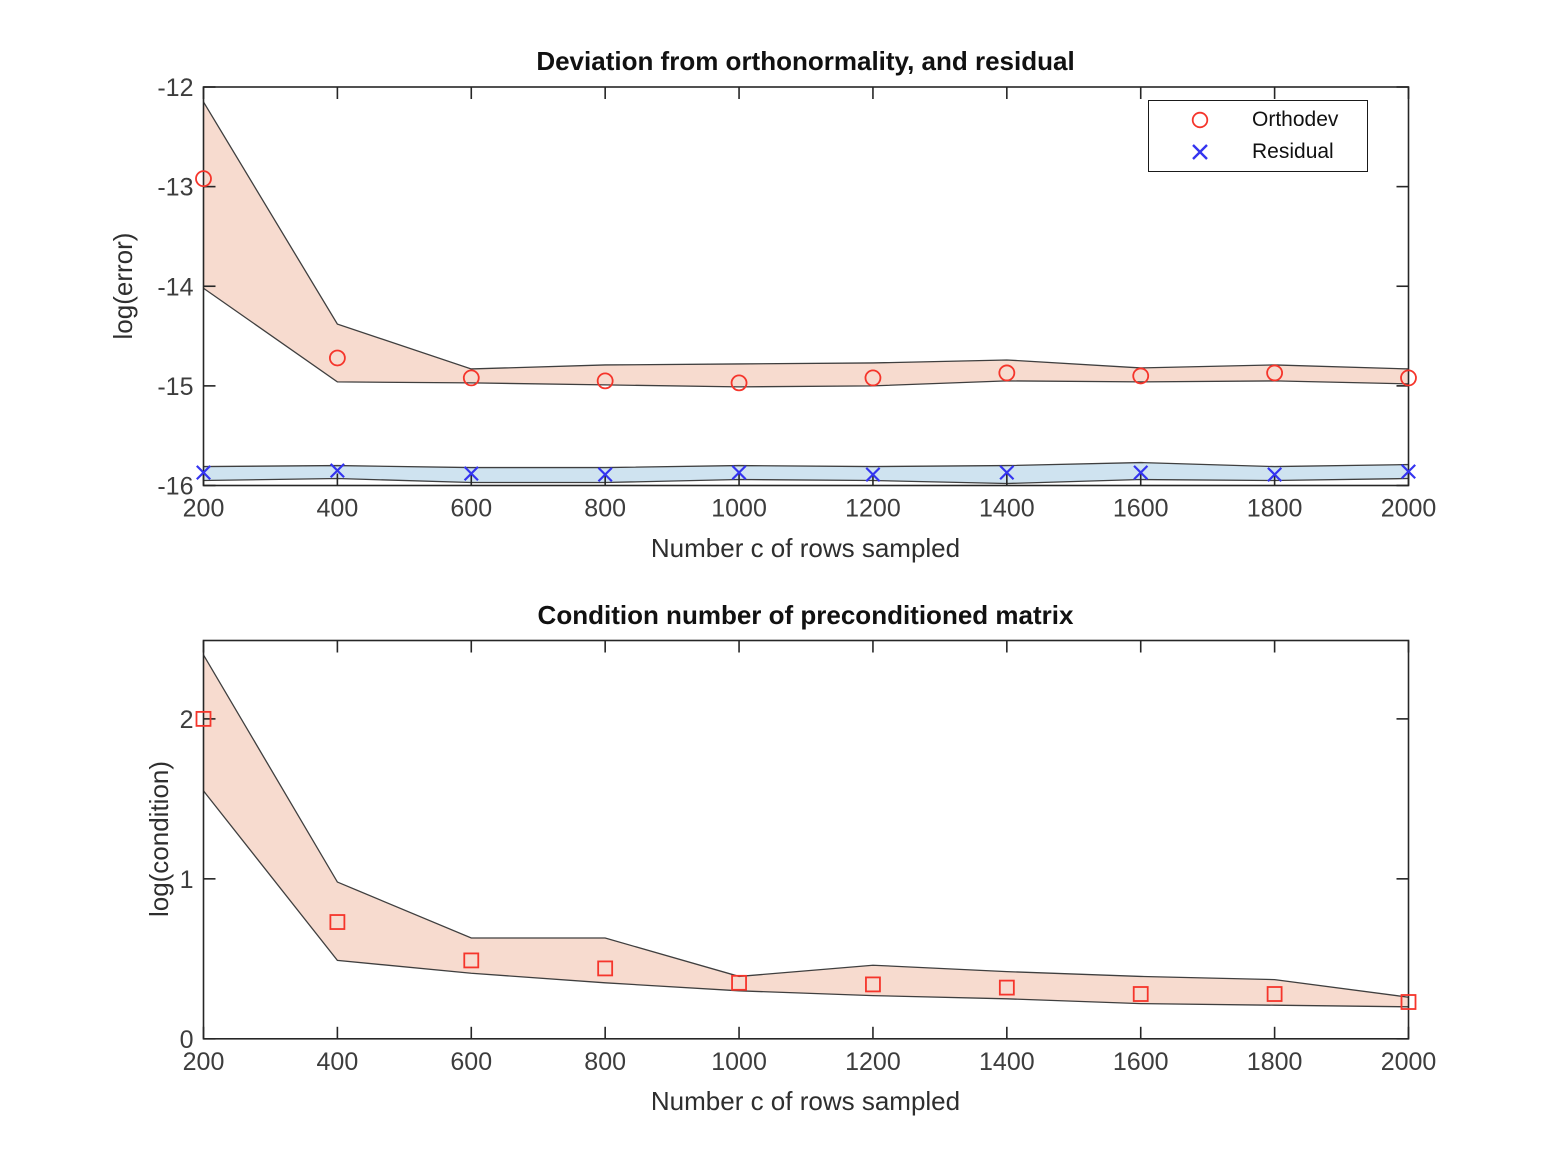 This screenshot has width=1556, height=1167. Describe the element at coordinates (1200, 152) in the screenshot. I see `residual-legend-x-icon` at that location.